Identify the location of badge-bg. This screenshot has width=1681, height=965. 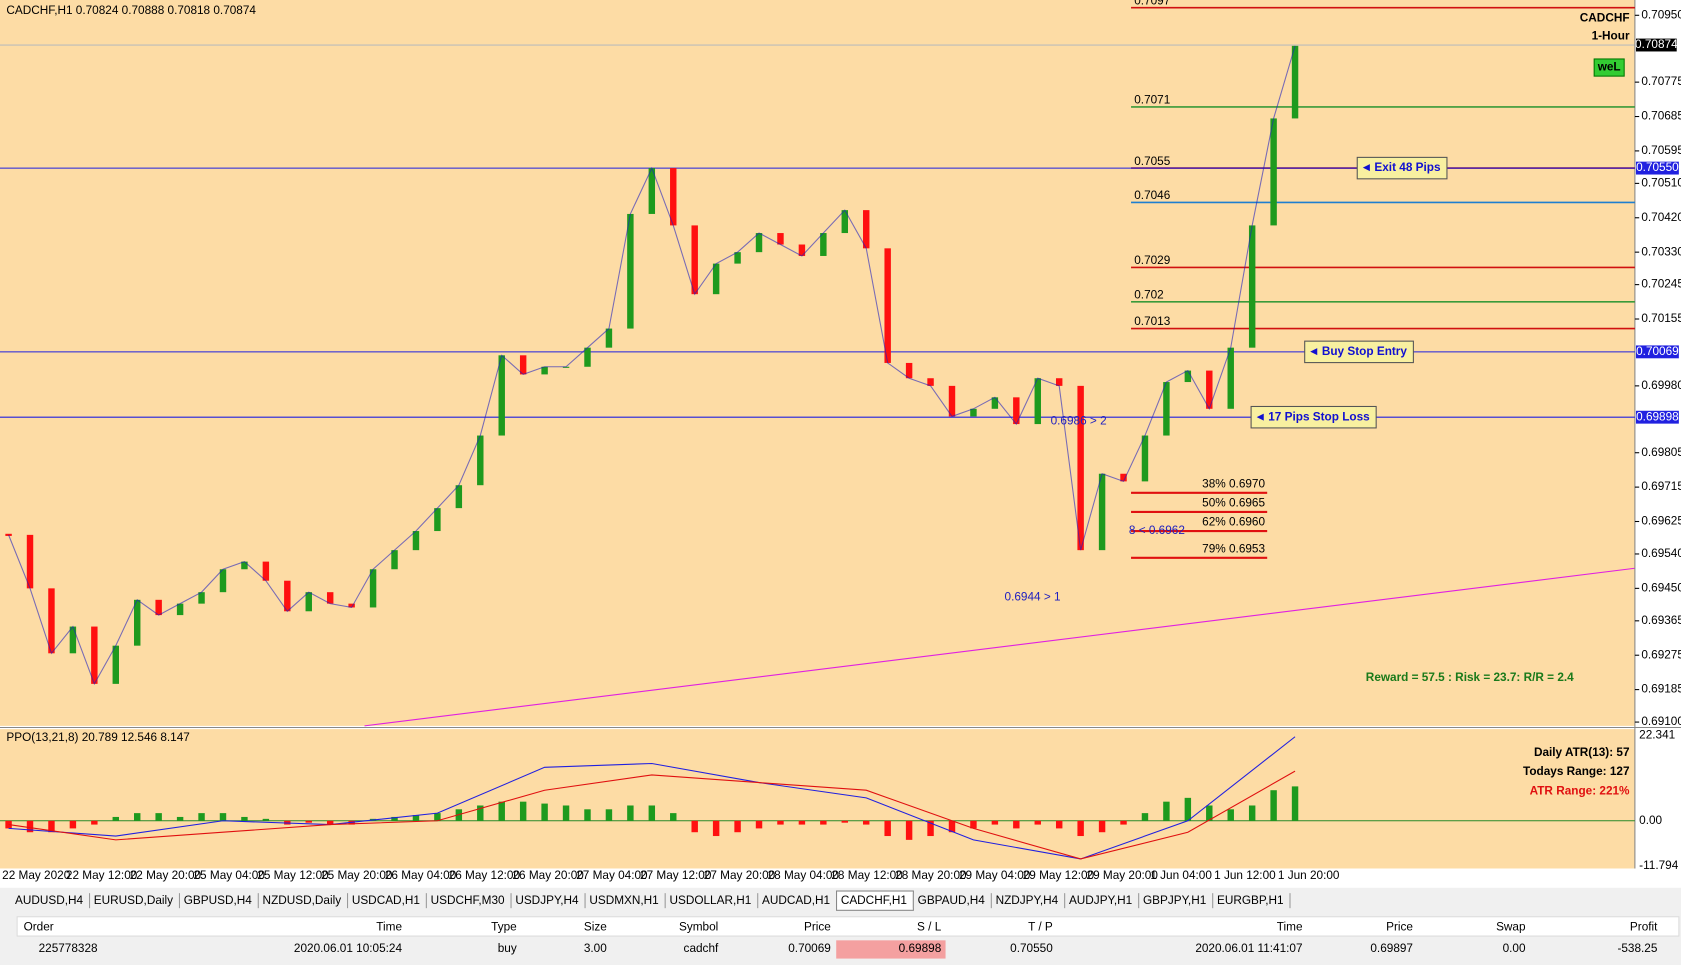
(1609, 67).